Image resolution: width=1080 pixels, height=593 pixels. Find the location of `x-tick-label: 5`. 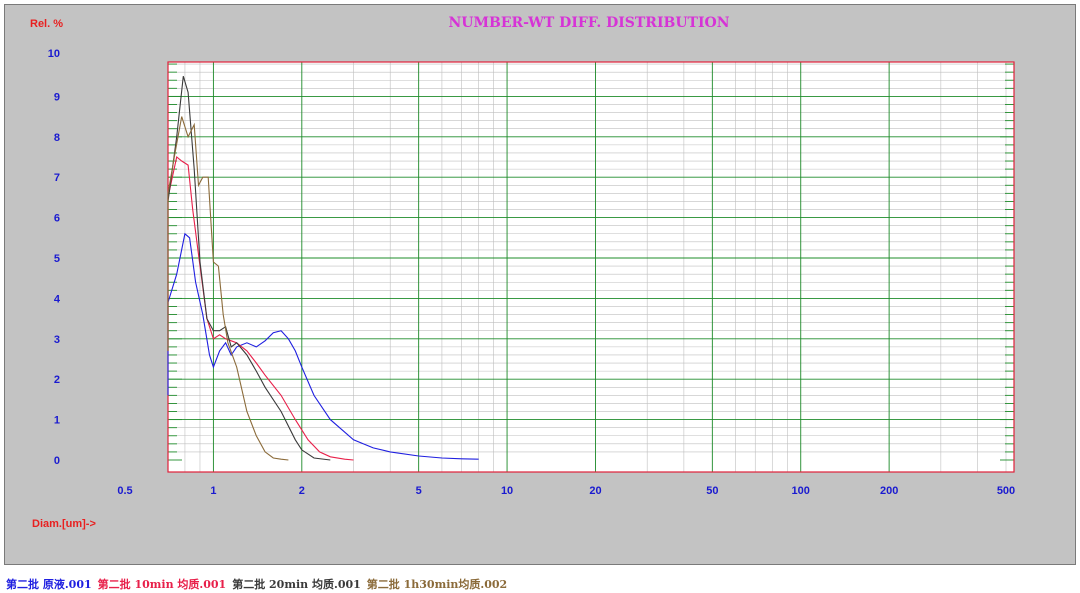

x-tick-label: 5 is located at coordinates (419, 491).